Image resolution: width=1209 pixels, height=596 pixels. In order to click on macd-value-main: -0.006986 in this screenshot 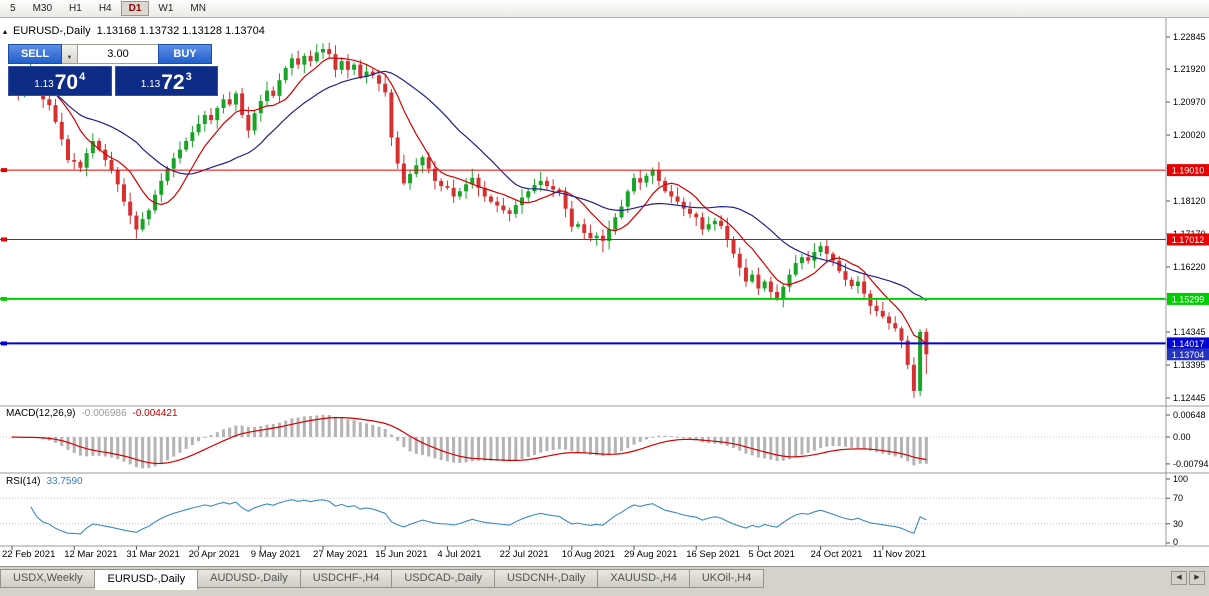, I will do `click(104, 413)`.